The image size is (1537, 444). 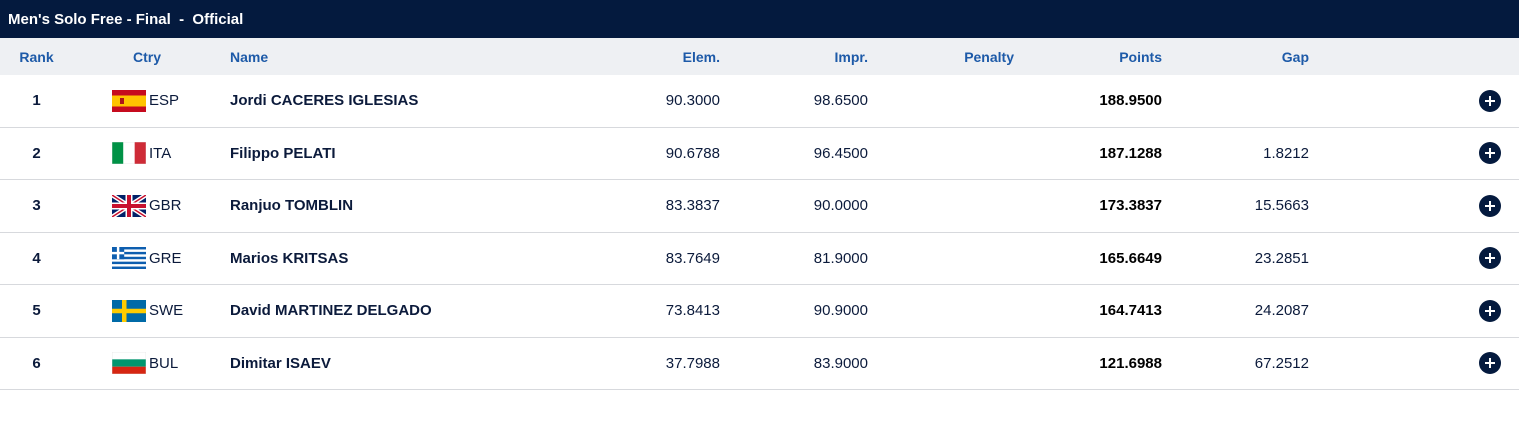 I want to click on country-code: SWE, so click(x=166, y=311).